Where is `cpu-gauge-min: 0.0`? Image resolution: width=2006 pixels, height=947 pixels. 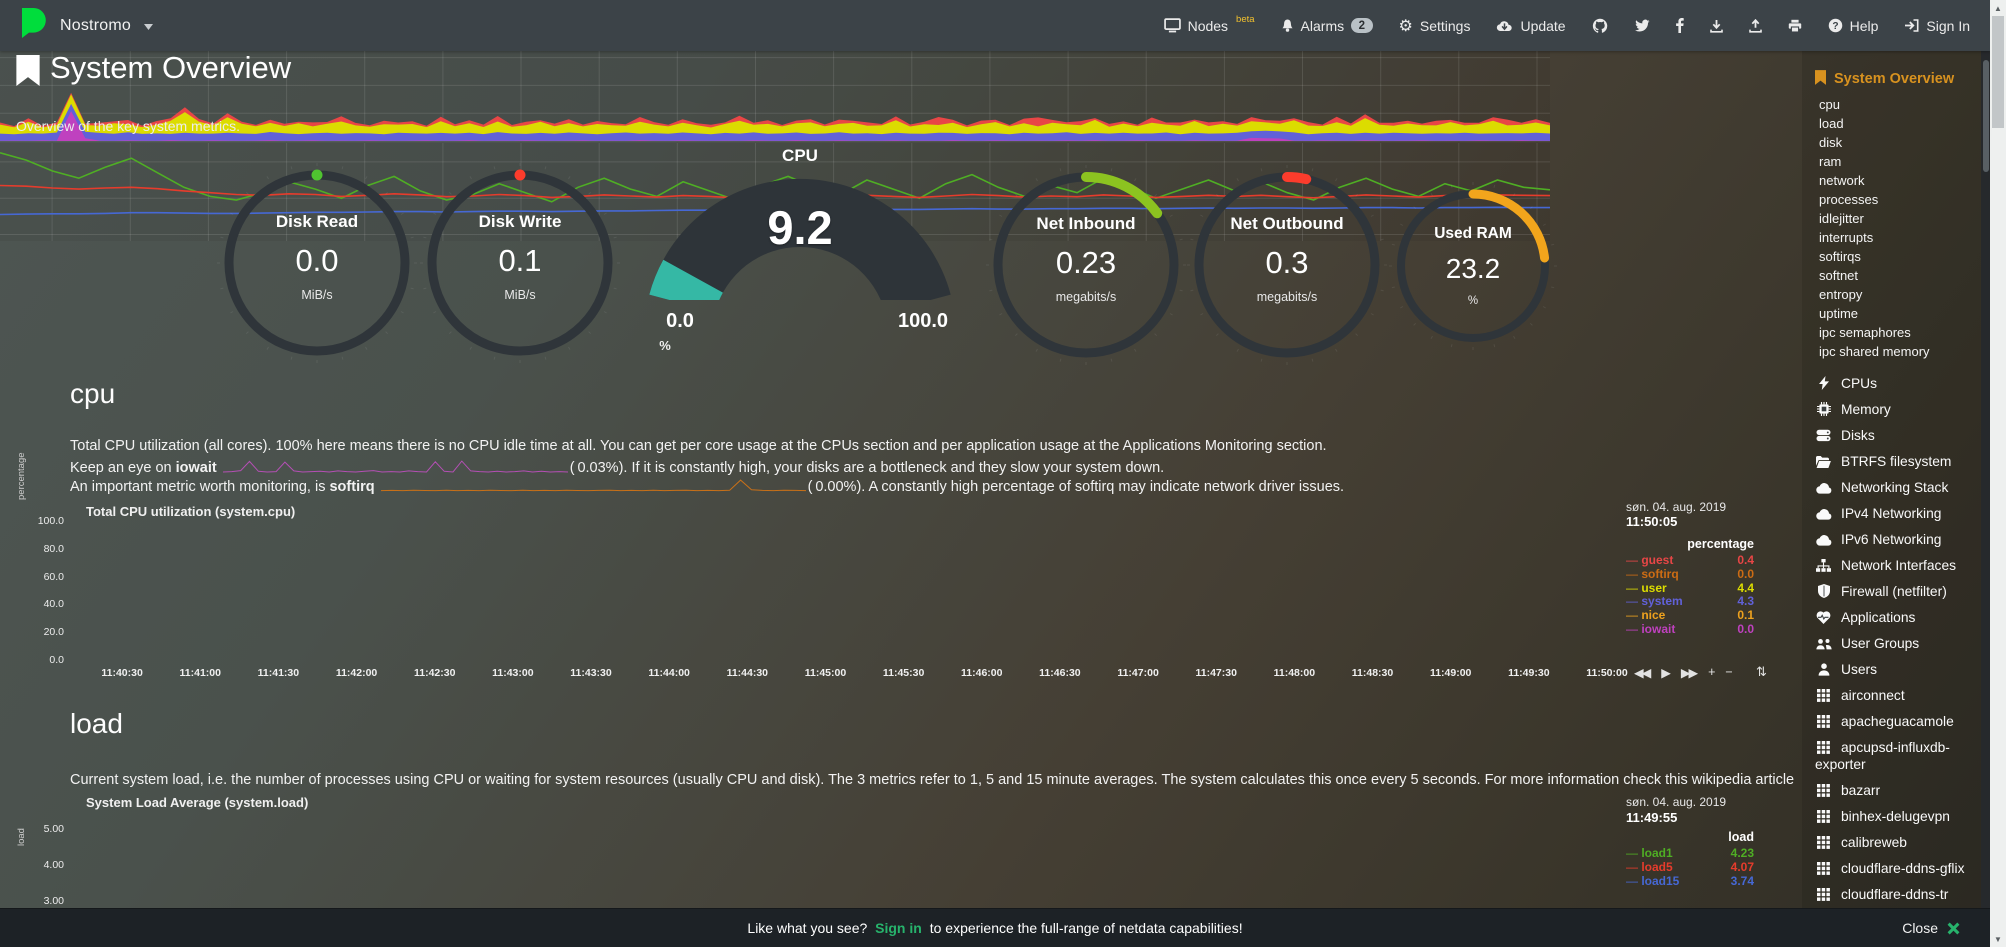
cpu-gauge-min: 0.0 is located at coordinates (680, 321).